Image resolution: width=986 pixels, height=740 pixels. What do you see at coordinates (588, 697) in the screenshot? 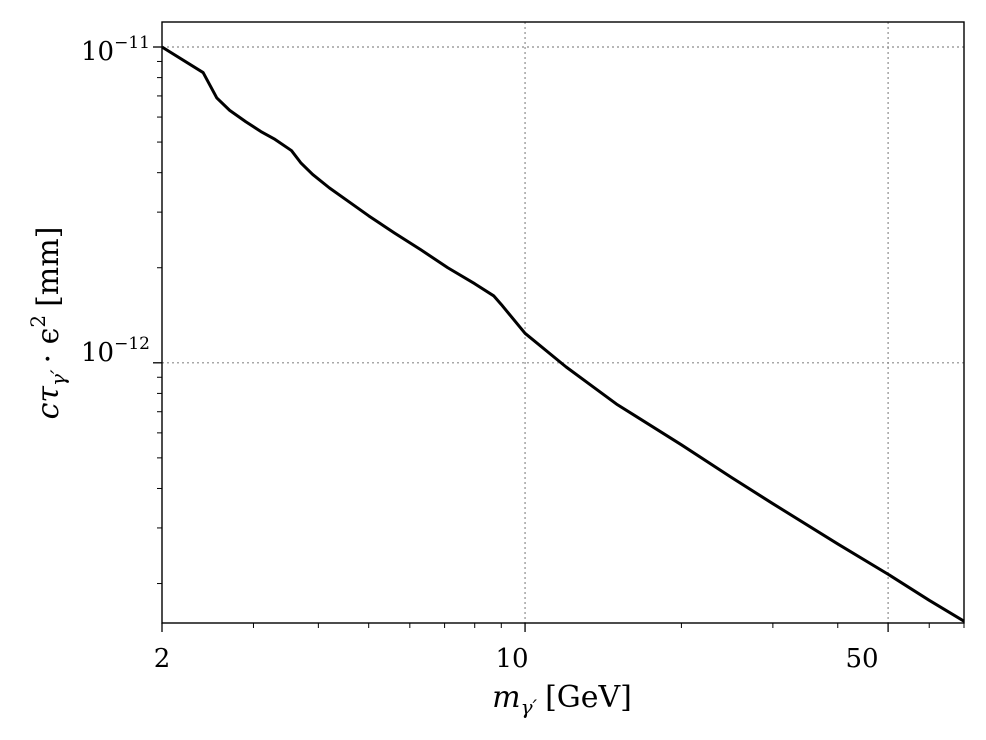
I see `x-axis-unit: [GeV]` at bounding box center [588, 697].